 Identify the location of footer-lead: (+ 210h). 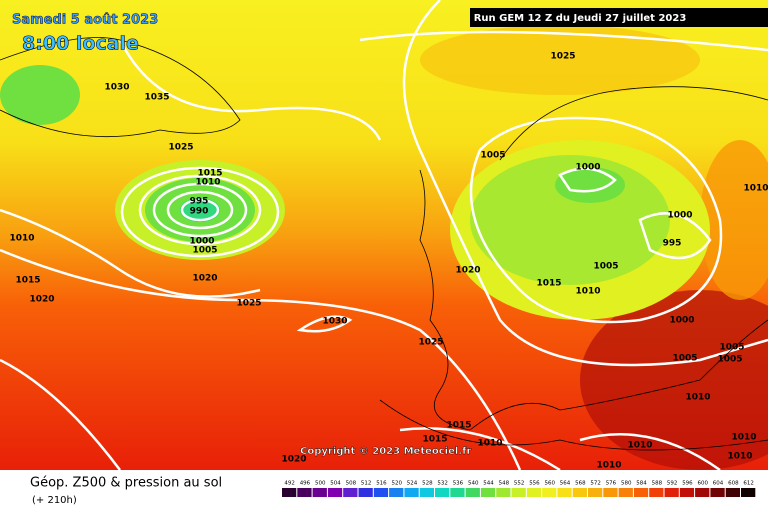
(54, 500).